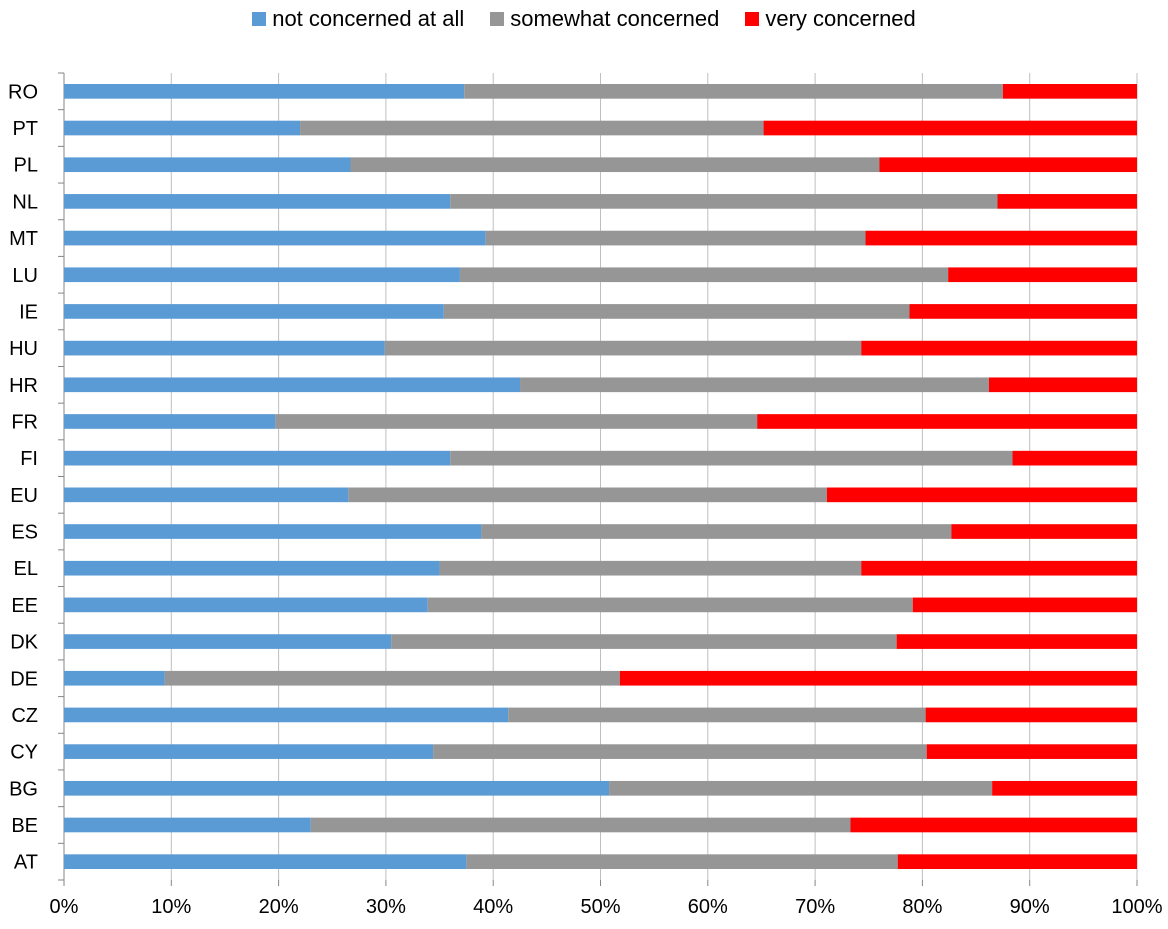  Describe the element at coordinates (24, 753) in the screenshot. I see `y-tick-label-cy: CY` at that location.